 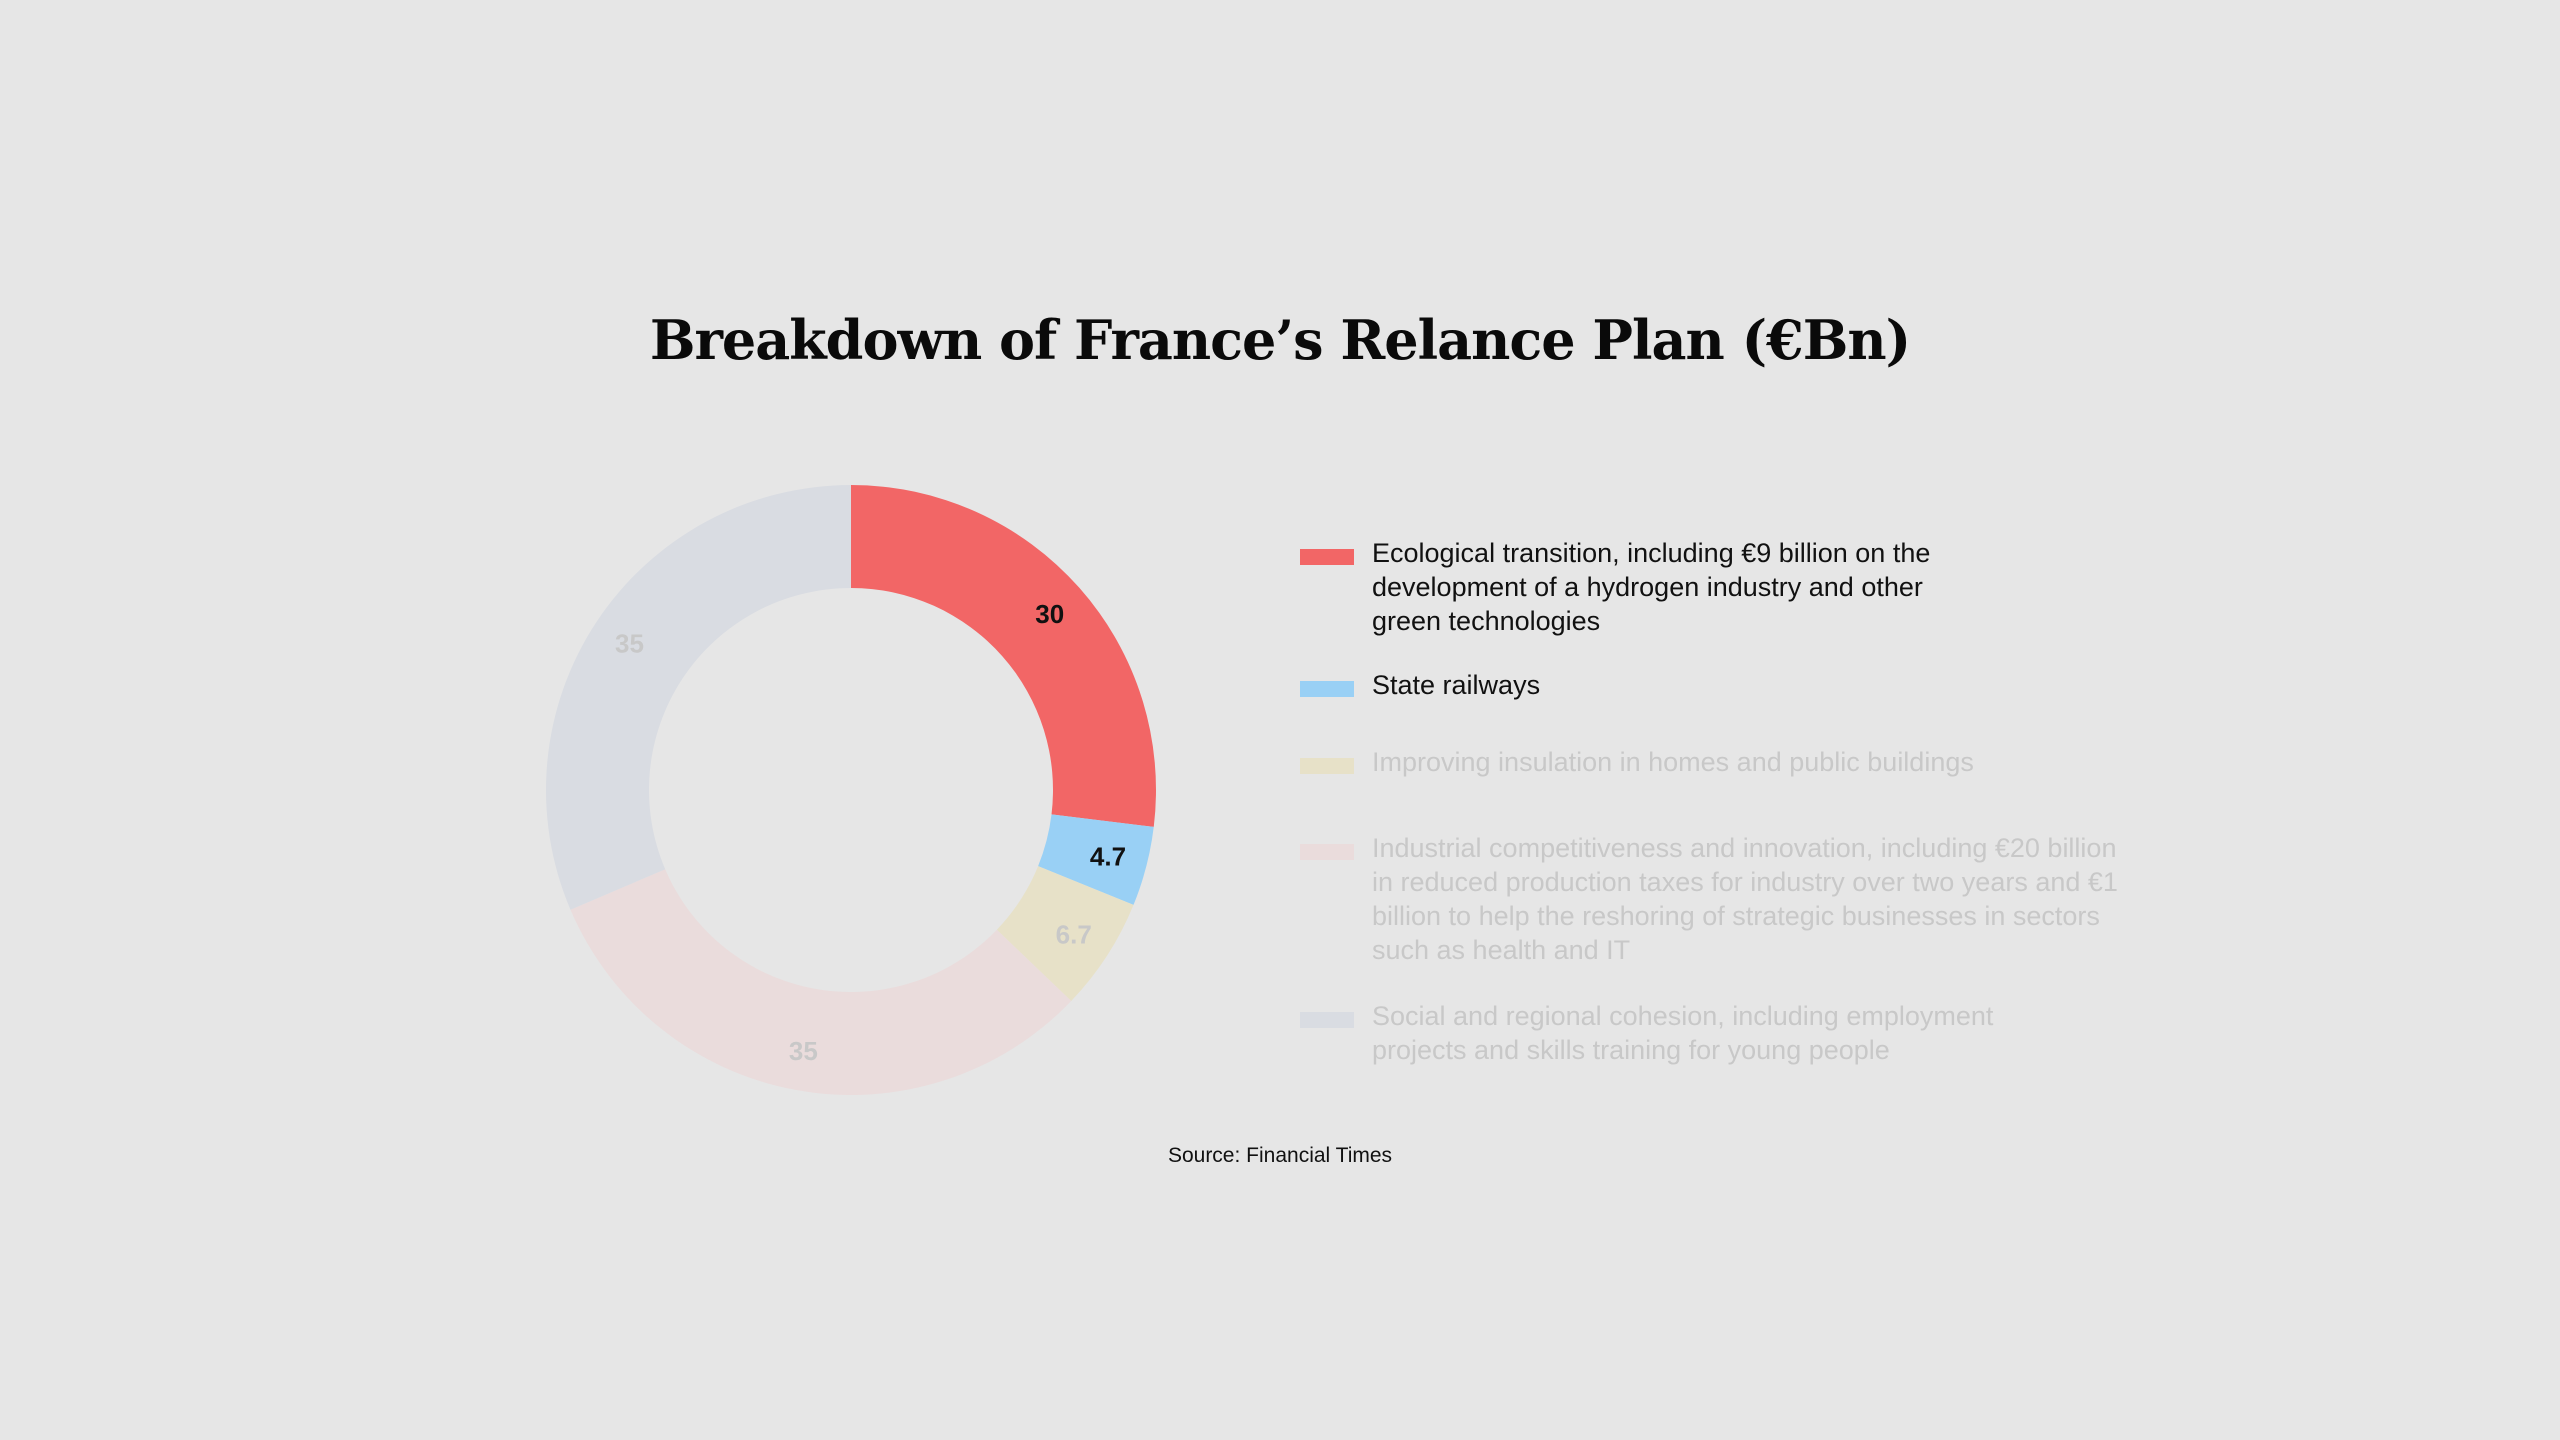 I want to click on slice-value-label-1: 30, so click(x=1049, y=614).